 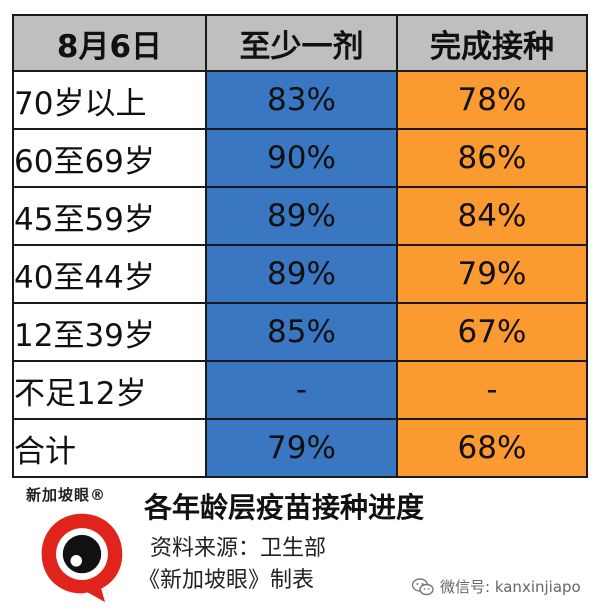 I want to click on at-least-one-dose-value: 83%, so click(x=301, y=100).